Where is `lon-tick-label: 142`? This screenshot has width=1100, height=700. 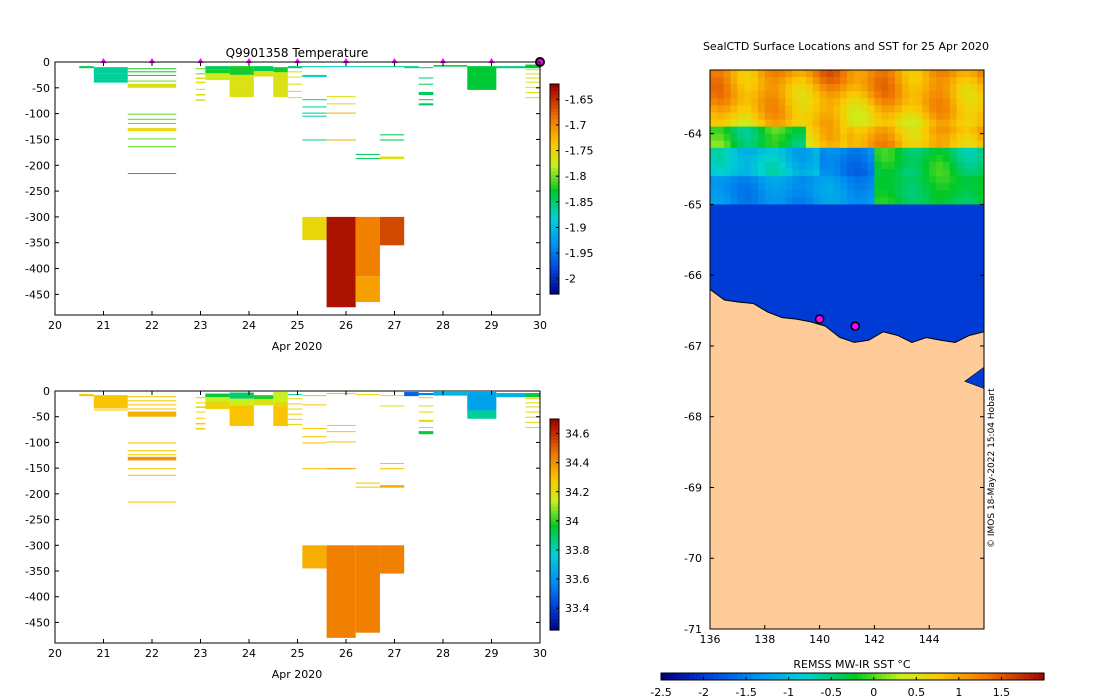
lon-tick-label: 142 is located at coordinates (874, 639).